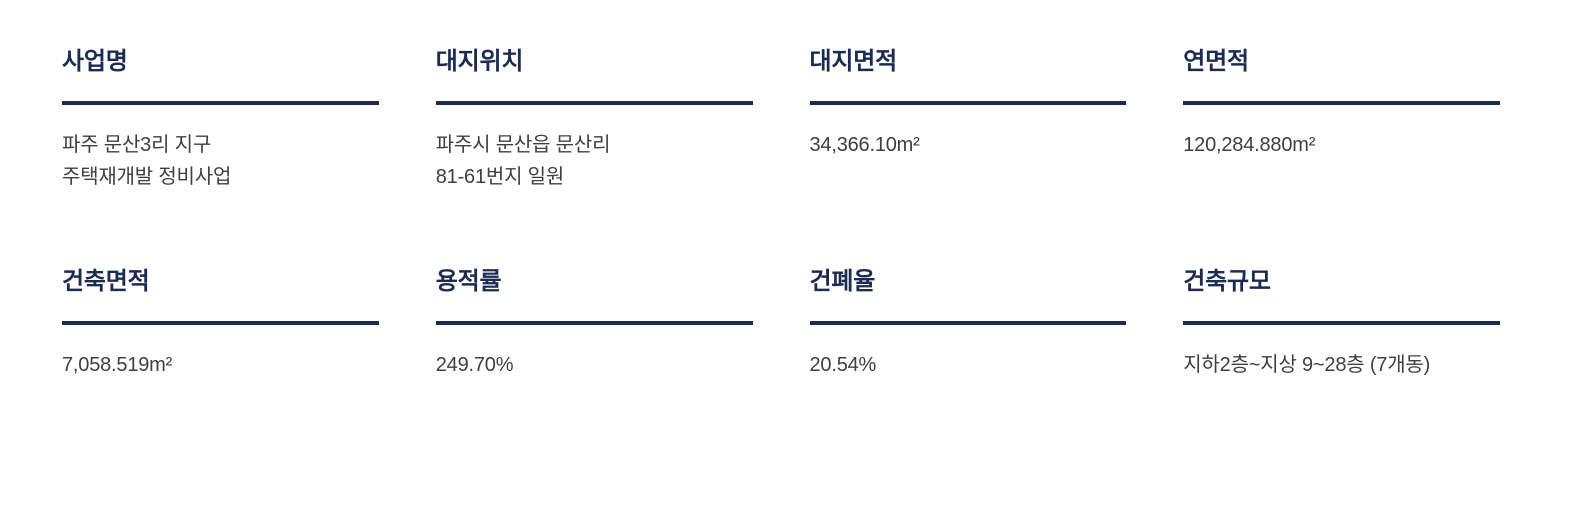 The width and height of the screenshot is (1591, 509). What do you see at coordinates (220, 119) in the screenshot?
I see `field-project-name: 사업명 파주 문산3리 지구 주택재개발 정비사업` at bounding box center [220, 119].